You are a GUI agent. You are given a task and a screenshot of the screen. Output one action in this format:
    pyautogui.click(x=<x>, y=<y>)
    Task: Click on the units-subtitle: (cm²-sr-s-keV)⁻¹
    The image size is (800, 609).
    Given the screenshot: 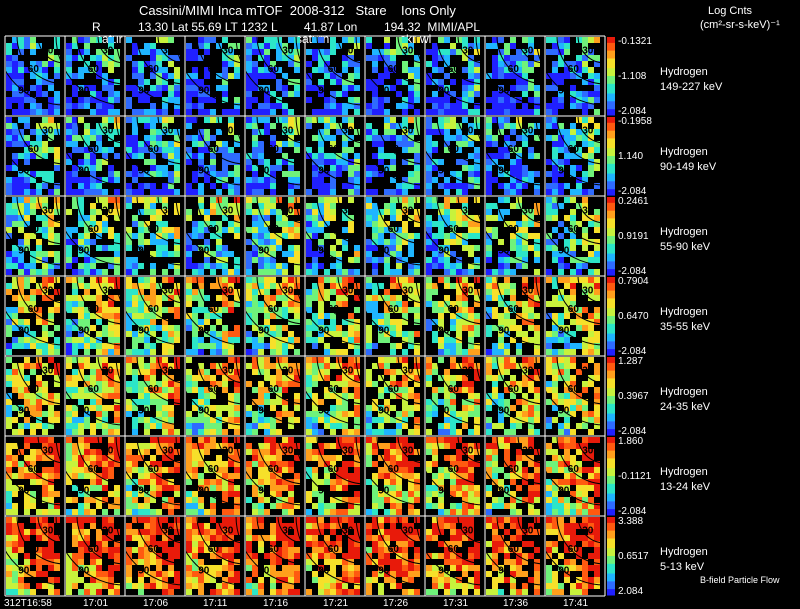 What is the action you would take?
    pyautogui.click(x=740, y=25)
    